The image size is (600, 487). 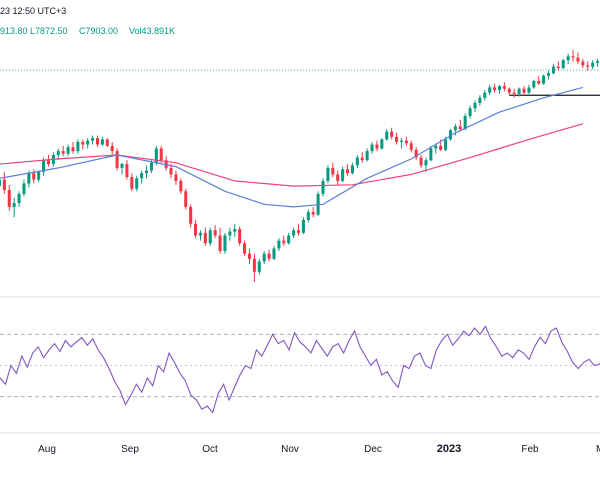 What do you see at coordinates (49, 31) in the screenshot?
I see `header-low: L7872.50` at bounding box center [49, 31].